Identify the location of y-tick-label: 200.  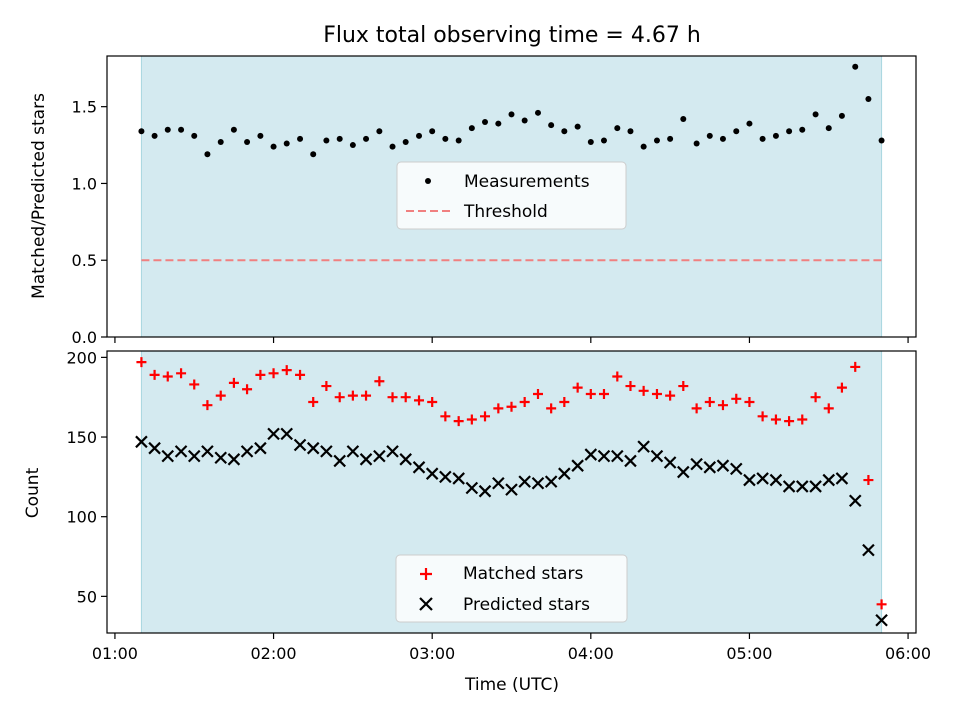
(81, 357).